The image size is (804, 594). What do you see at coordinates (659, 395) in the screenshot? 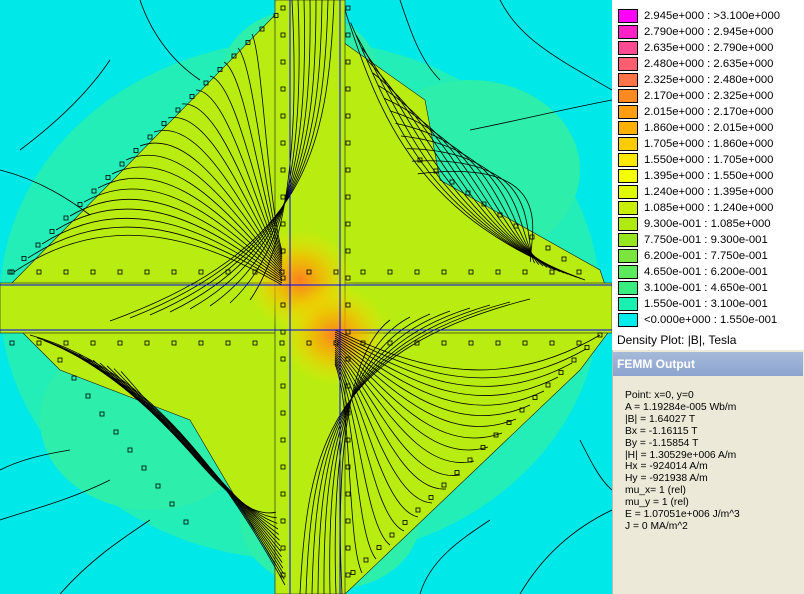
I see `output-line: Point: x=0, y=0` at bounding box center [659, 395].